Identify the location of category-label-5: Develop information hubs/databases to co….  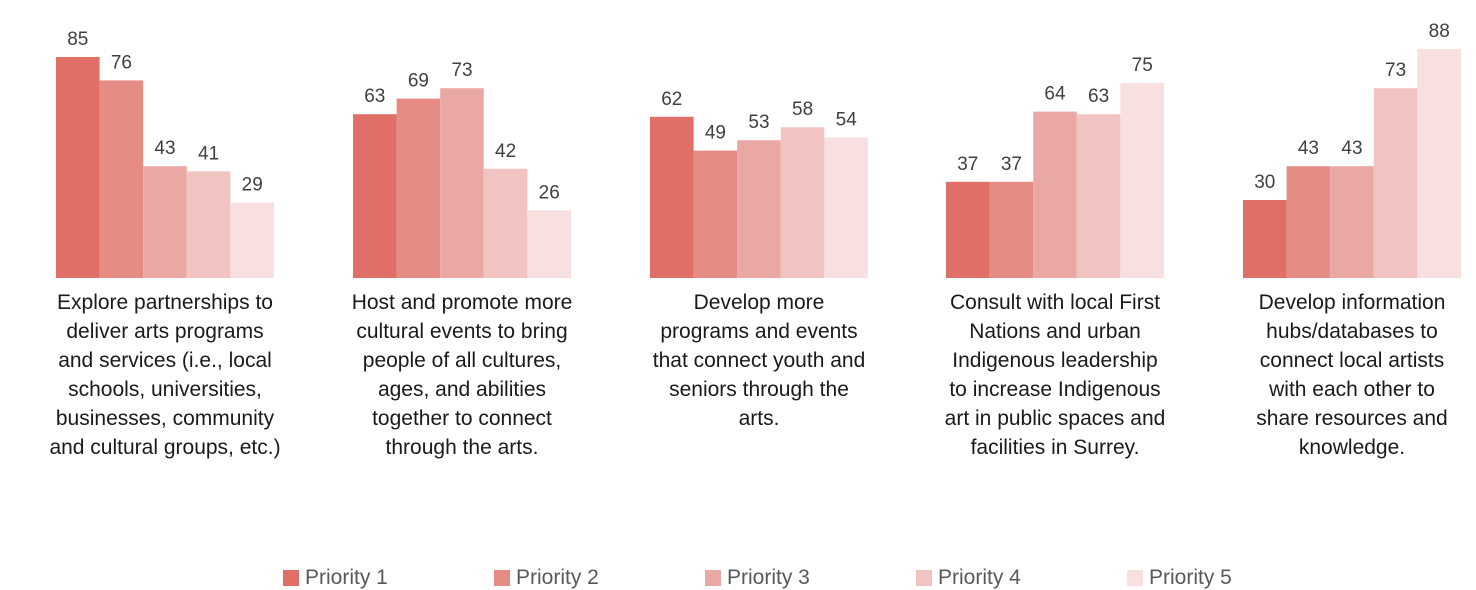
(1352, 375).